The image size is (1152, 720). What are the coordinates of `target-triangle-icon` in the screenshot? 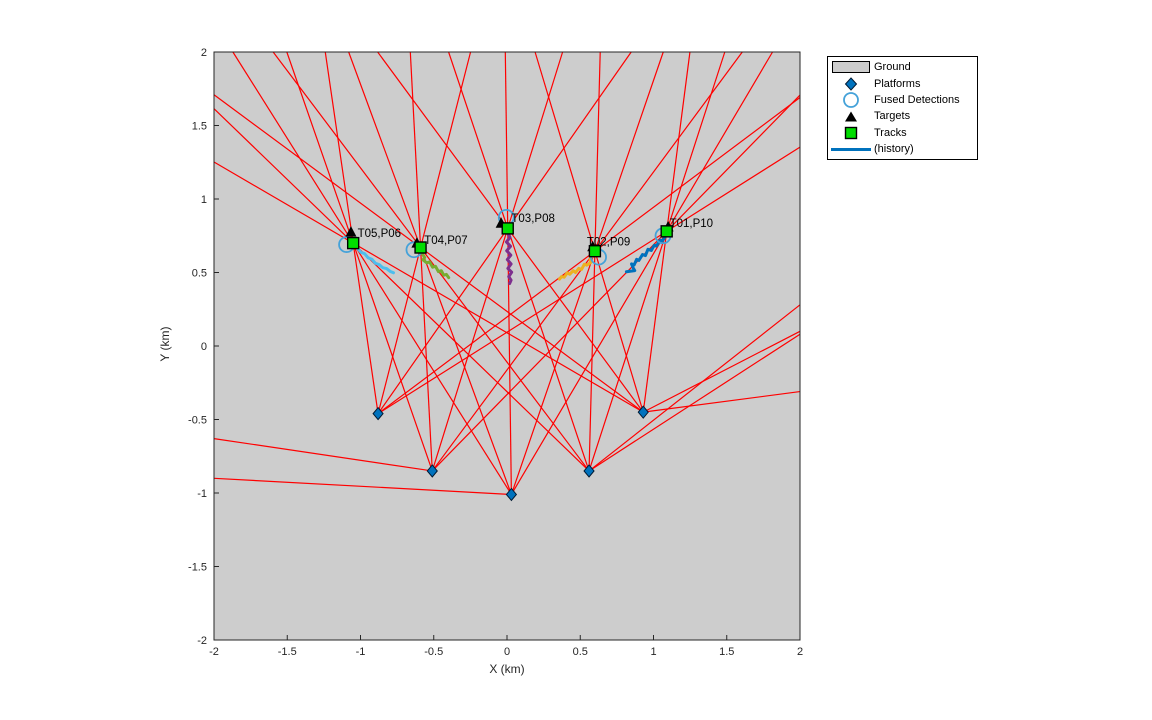 It's located at (851, 116).